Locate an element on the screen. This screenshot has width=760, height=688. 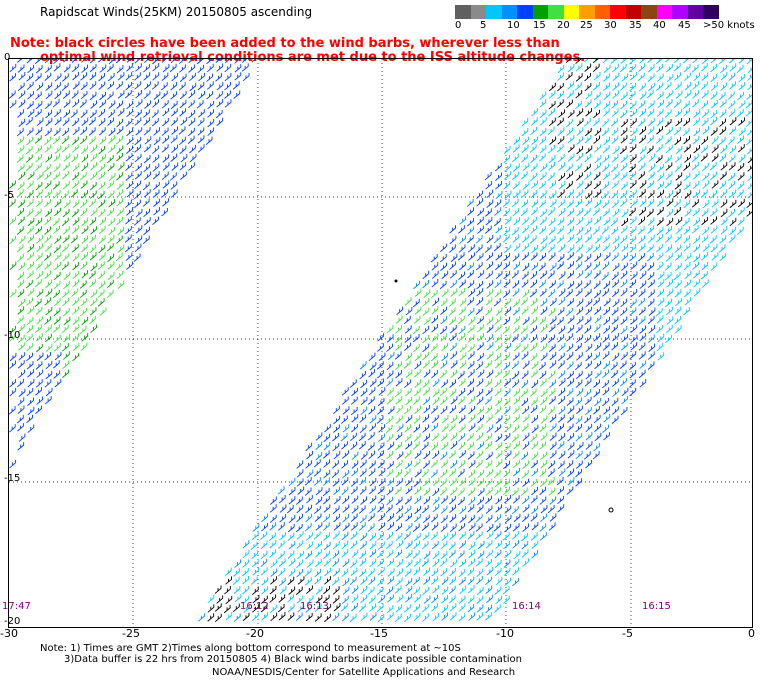
colorbar-label: 5 is located at coordinates (483, 25).